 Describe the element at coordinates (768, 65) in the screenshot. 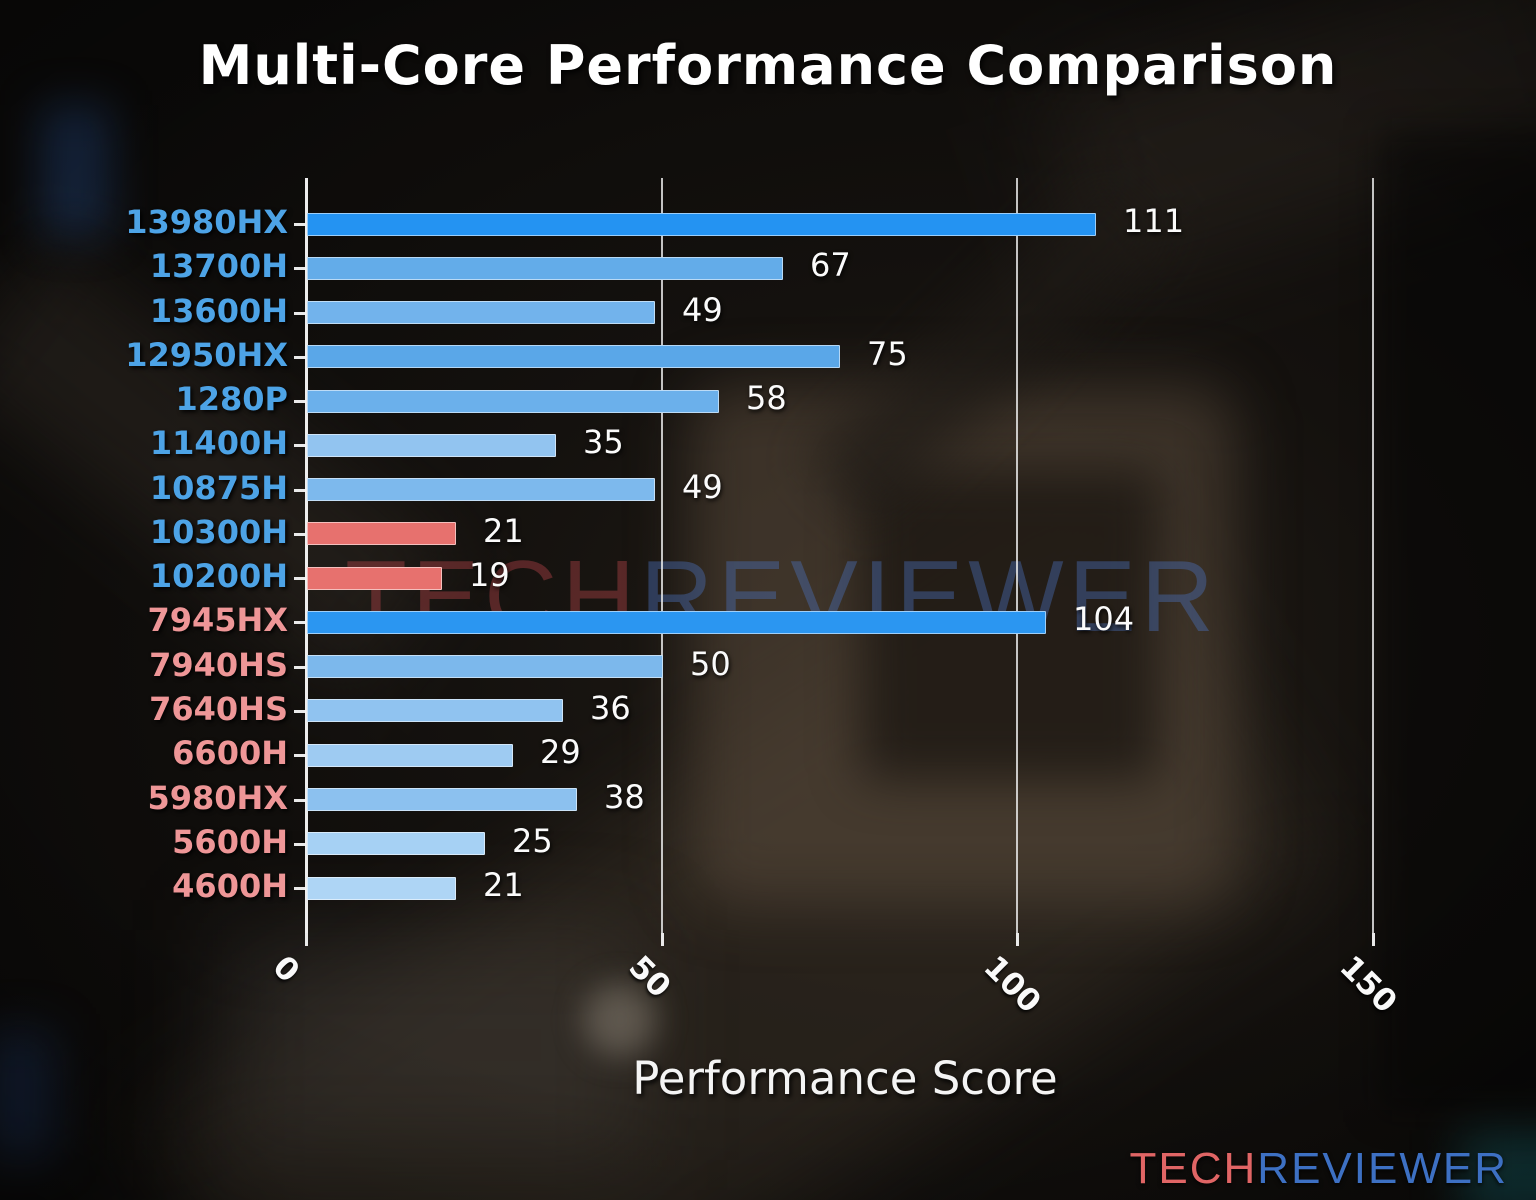

I see `chart-title: Multi-Core Performance Comparison` at that location.